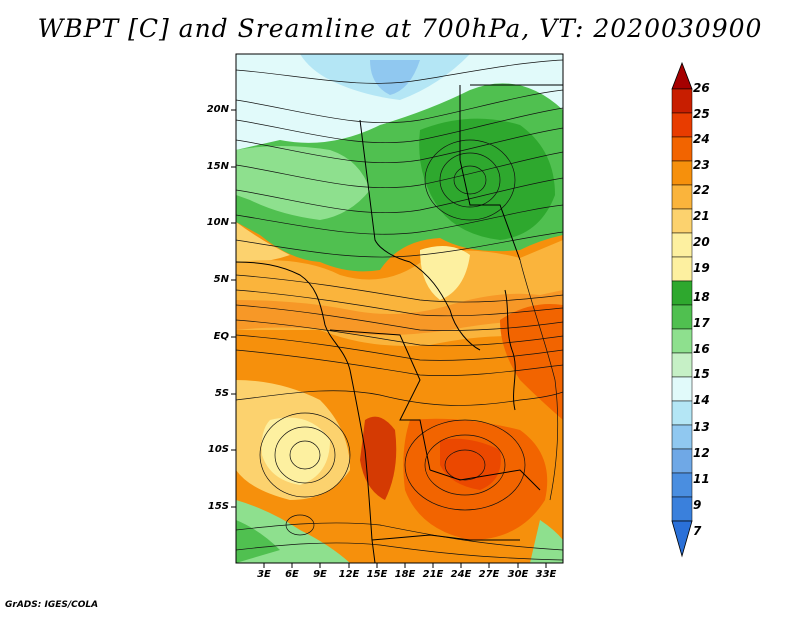 The width and height of the screenshot is (800, 618). Describe the element at coordinates (701, 453) in the screenshot. I see `colorbar-label: 12` at that location.